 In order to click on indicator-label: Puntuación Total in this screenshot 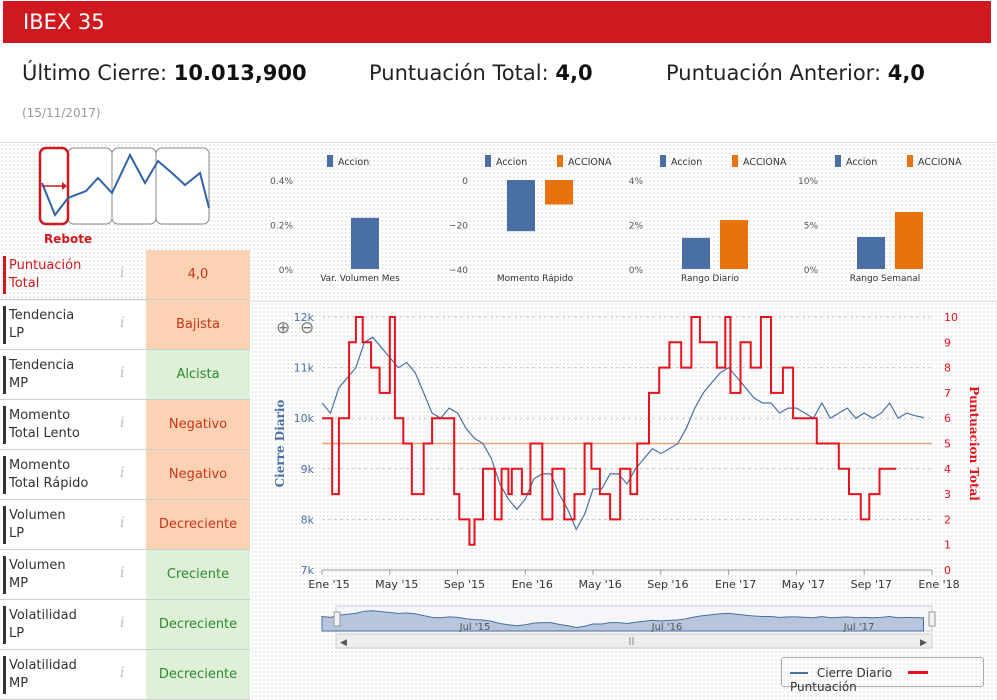, I will do `click(45, 274)`.